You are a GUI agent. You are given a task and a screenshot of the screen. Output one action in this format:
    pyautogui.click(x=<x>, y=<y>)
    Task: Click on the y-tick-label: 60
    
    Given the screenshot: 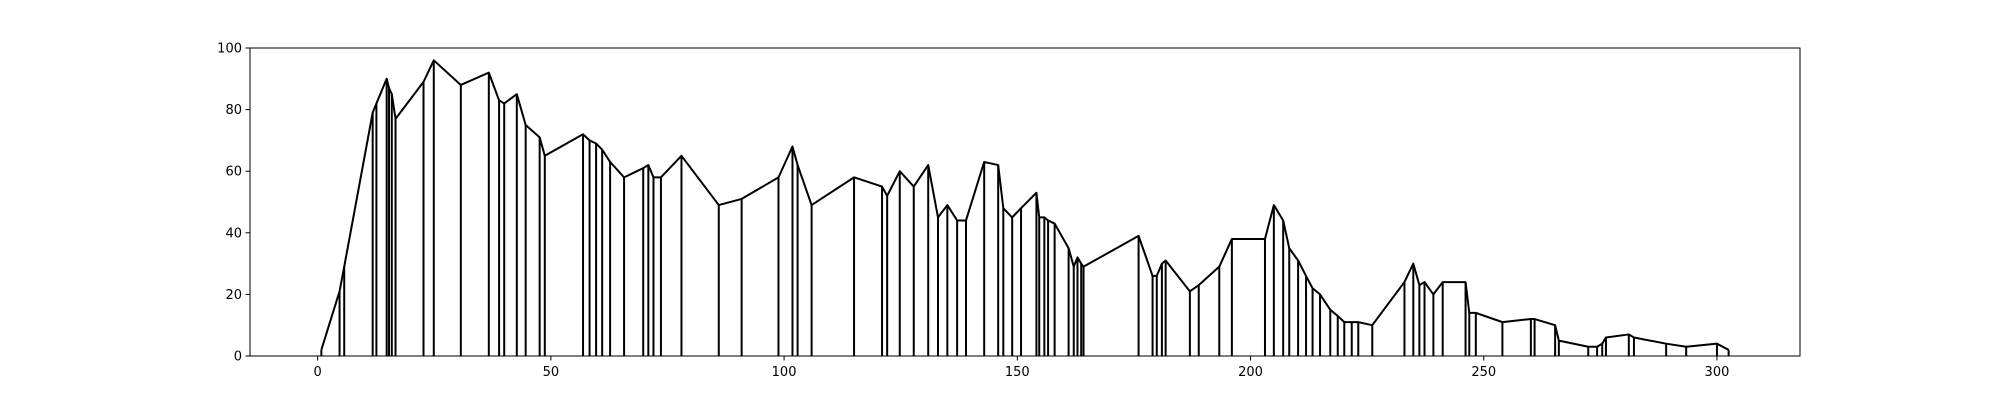 What is the action you would take?
    pyautogui.click(x=233, y=172)
    